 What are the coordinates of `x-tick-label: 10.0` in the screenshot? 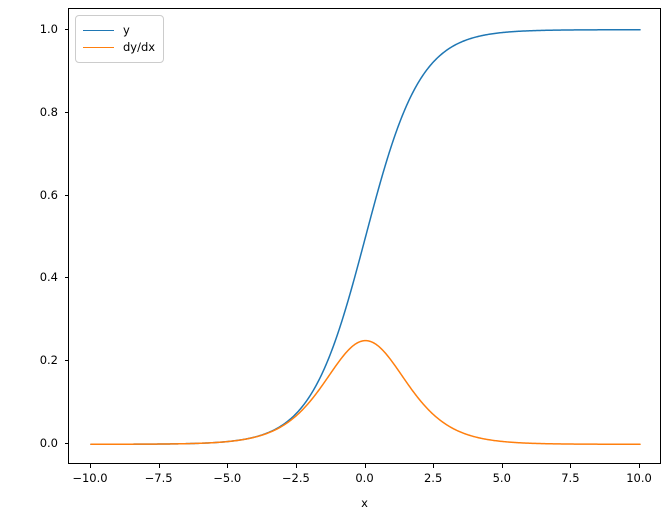 It's located at (639, 478).